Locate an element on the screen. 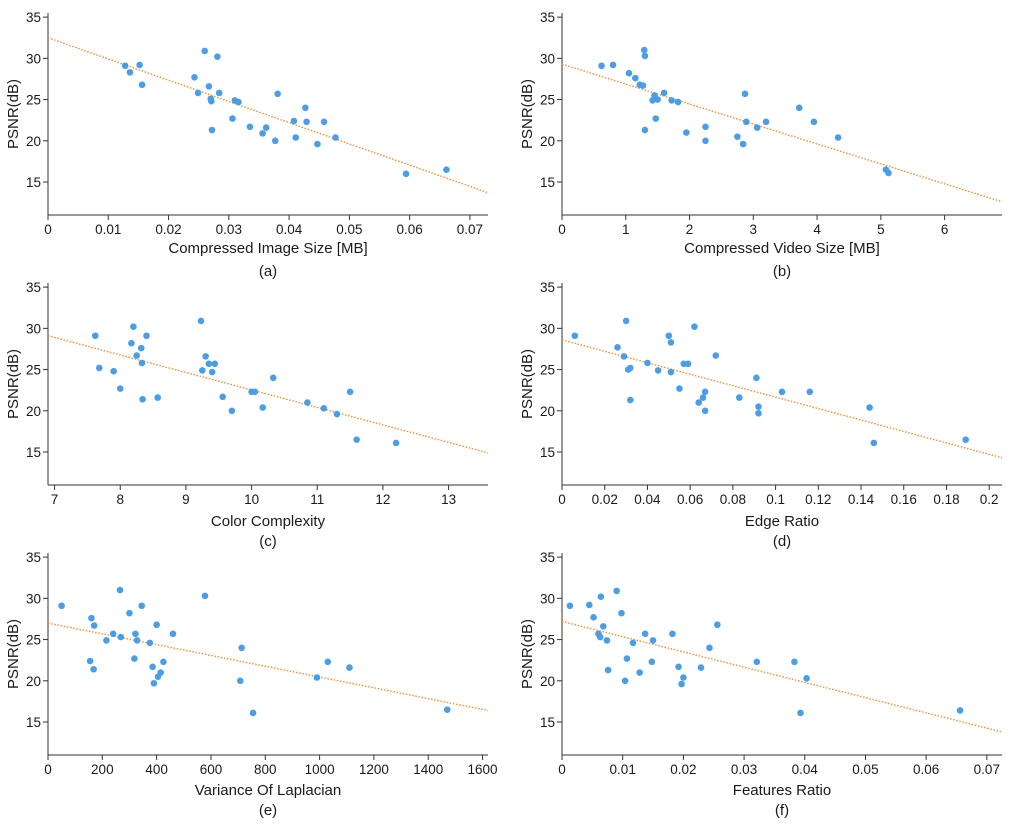  panel-label: (f) is located at coordinates (782, 810).